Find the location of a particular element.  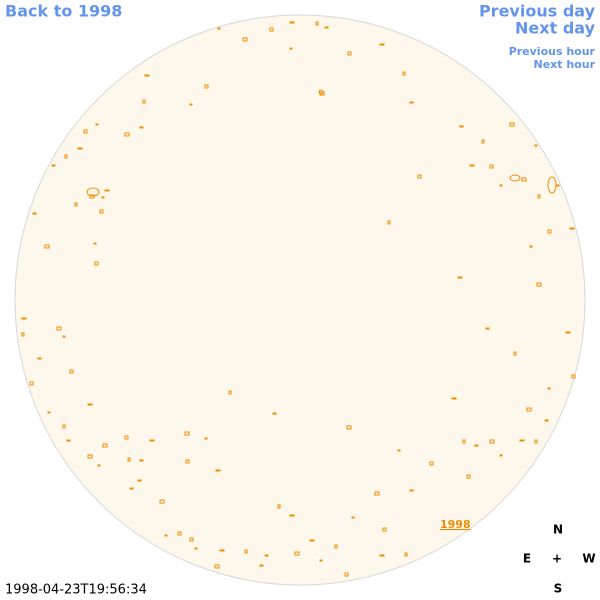

previous-day-link: Previous day is located at coordinates (537, 11).